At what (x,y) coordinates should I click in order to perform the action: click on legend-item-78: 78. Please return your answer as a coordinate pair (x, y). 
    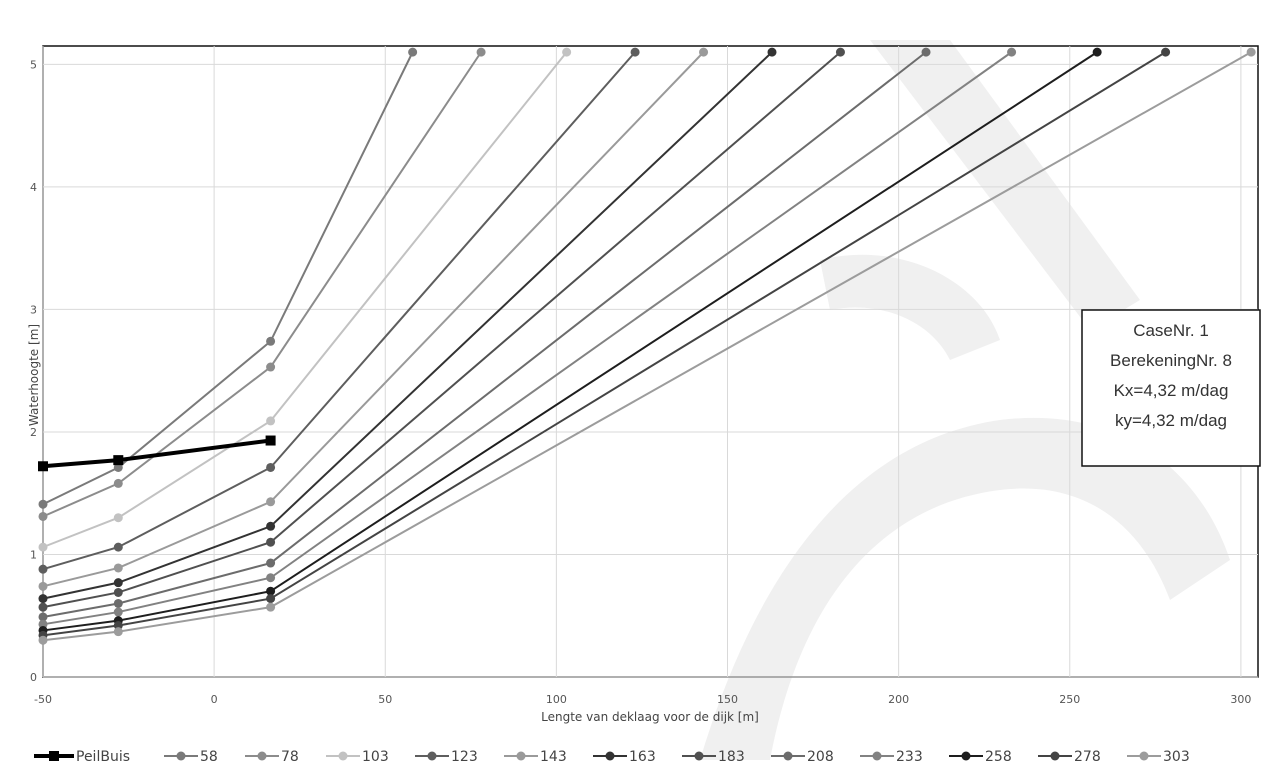
    Looking at the image, I should click on (272, 757).